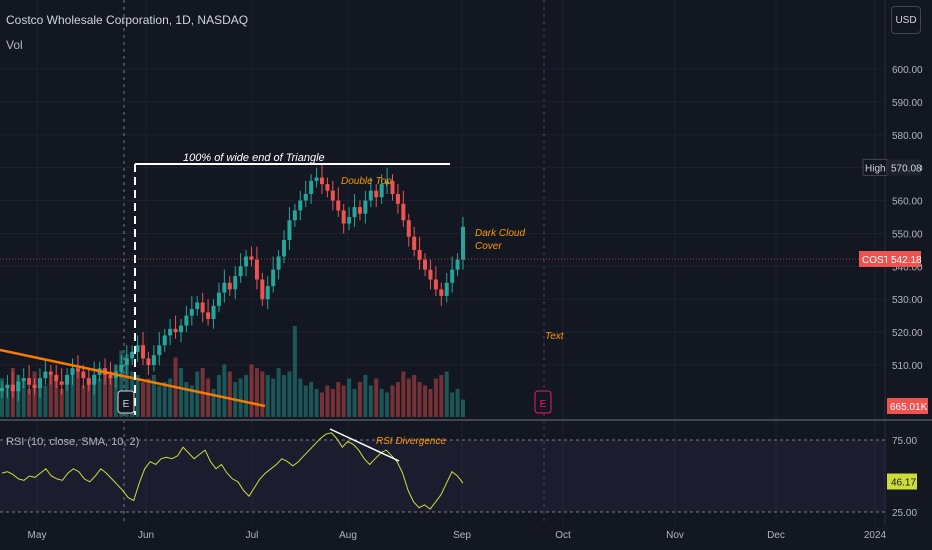 The height and width of the screenshot is (550, 932). What do you see at coordinates (907, 202) in the screenshot?
I see `price-tick-label: 560.00` at bounding box center [907, 202].